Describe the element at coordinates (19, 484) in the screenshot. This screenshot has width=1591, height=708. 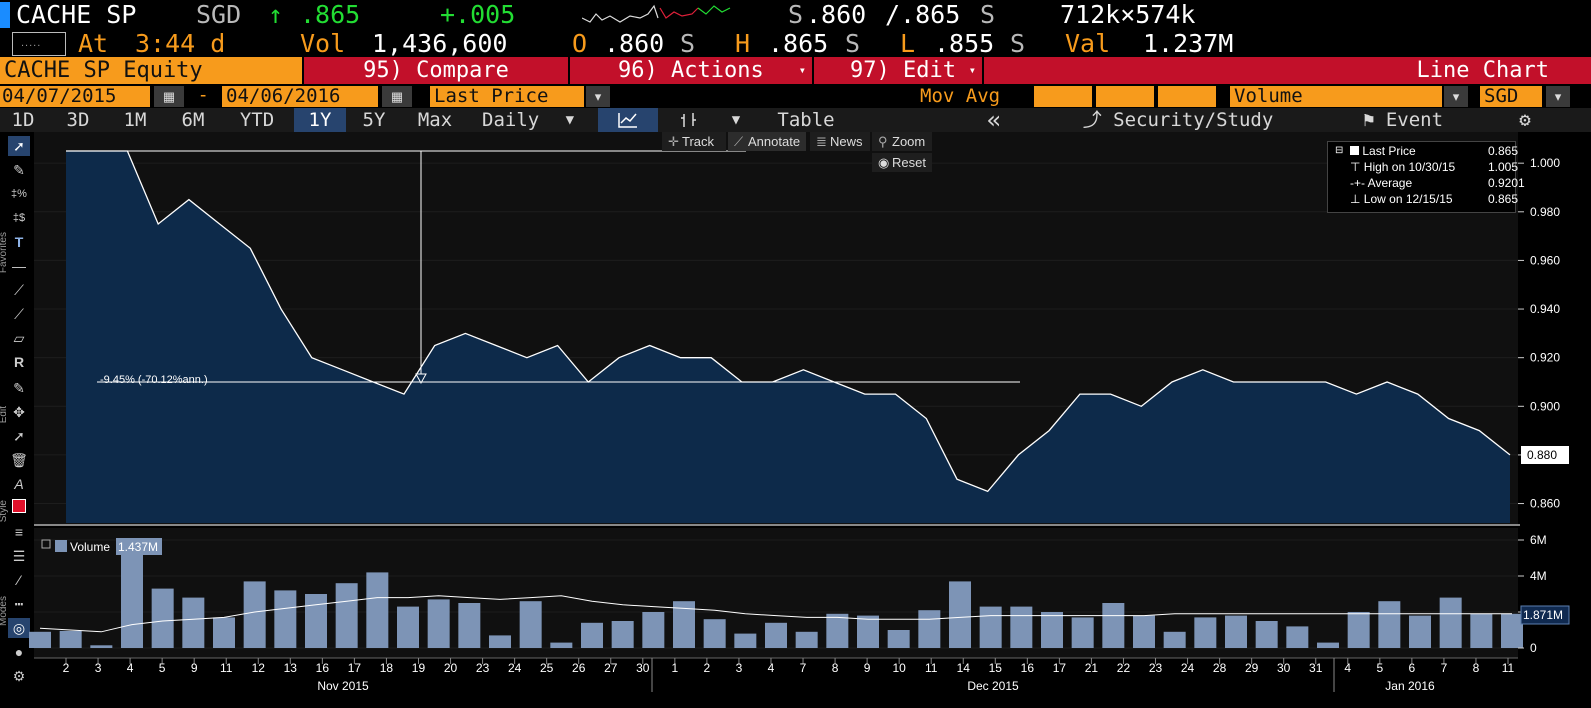
I see `font-style-icon: A` at that location.